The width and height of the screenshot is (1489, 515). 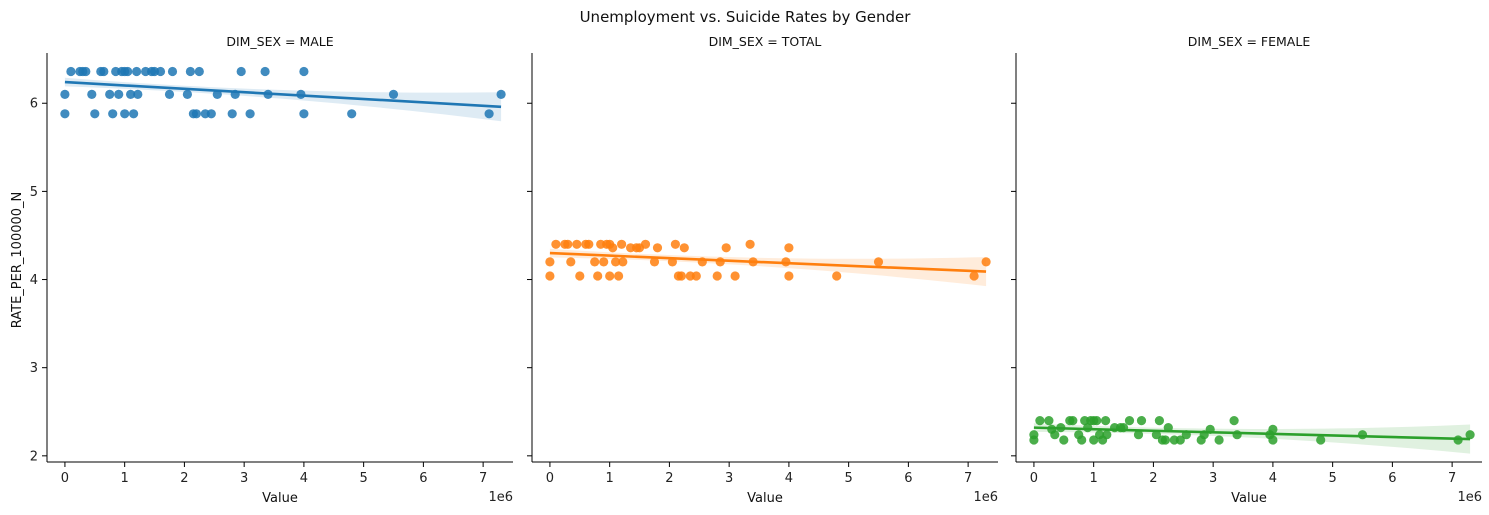 What do you see at coordinates (765, 41) in the screenshot?
I see `panel-title: DIM_SEX = TOTAL` at bounding box center [765, 41].